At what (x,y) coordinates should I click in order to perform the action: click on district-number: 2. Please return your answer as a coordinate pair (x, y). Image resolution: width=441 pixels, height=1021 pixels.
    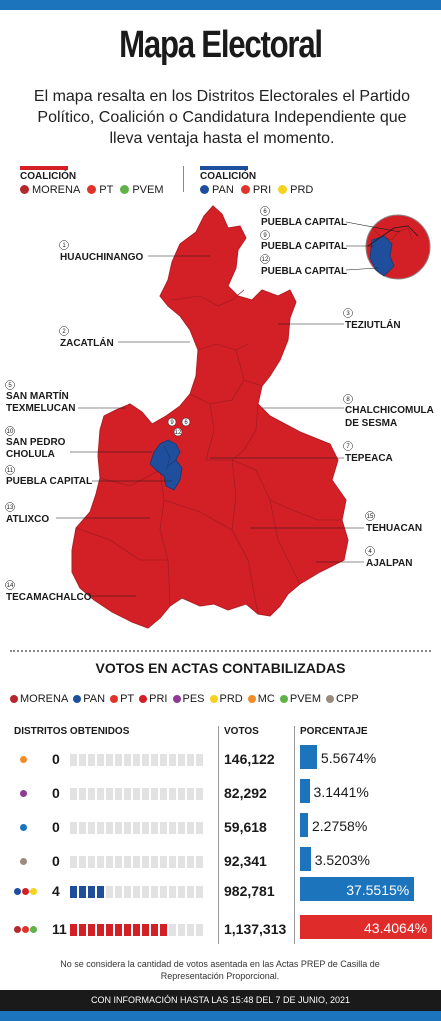
    Looking at the image, I should click on (64, 332).